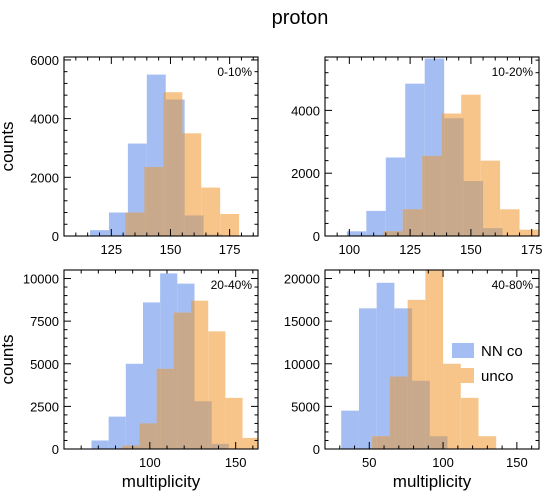  What do you see at coordinates (302, 279) in the screenshot?
I see `y-tick-label: 20000` at bounding box center [302, 279].